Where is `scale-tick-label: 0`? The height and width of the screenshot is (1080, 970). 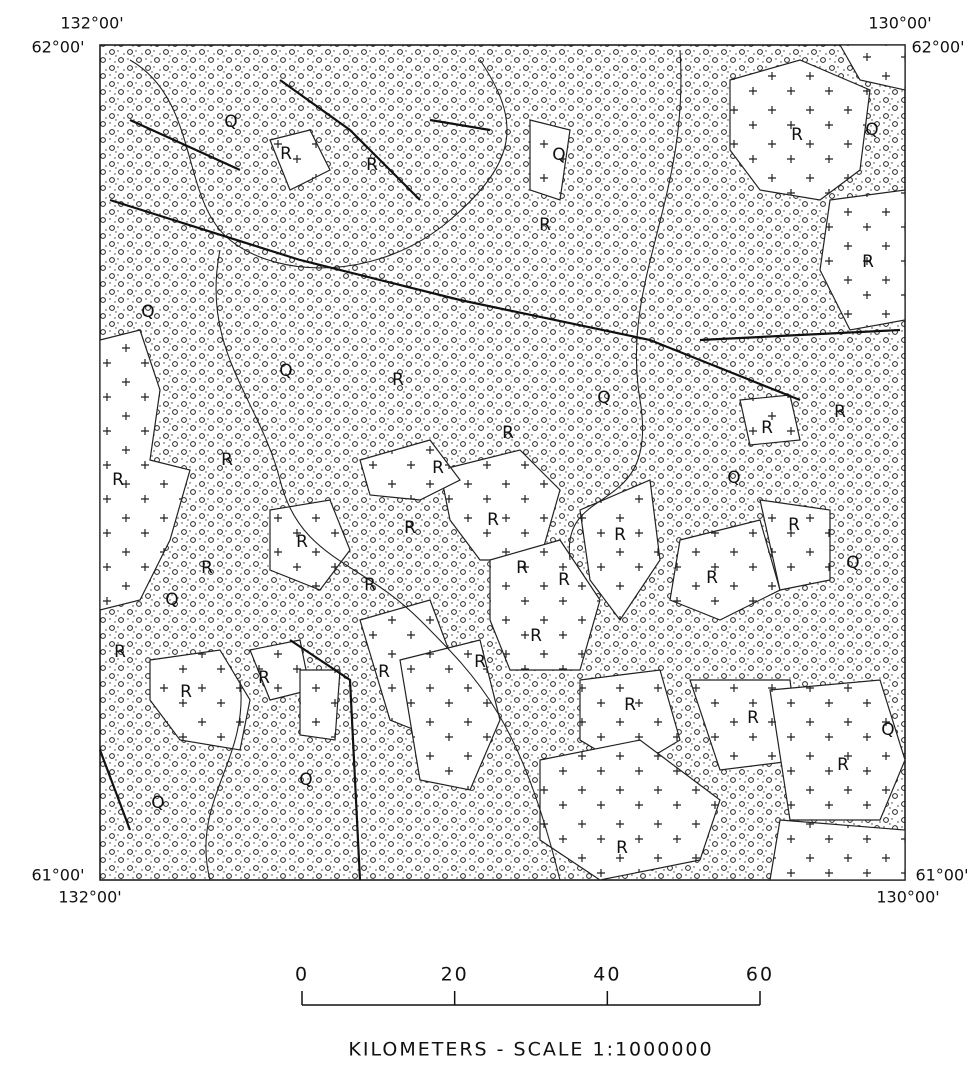
scale-tick-label: 0 is located at coordinates (302, 975).